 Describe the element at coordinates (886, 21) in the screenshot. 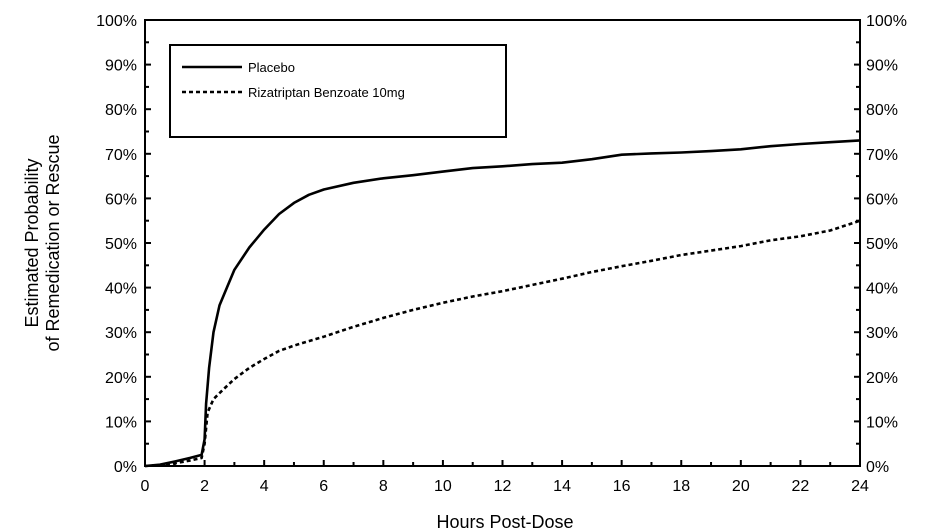

I see `y-tick-label-right: 100%` at that location.